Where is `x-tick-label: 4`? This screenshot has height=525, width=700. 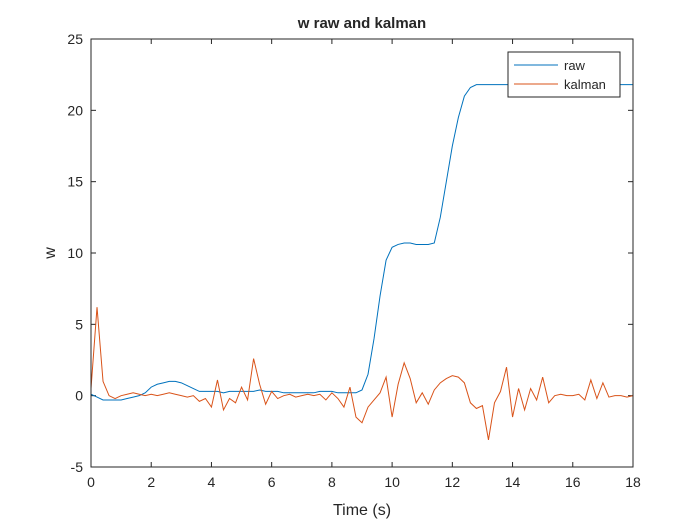 x-tick-label: 4 is located at coordinates (212, 482).